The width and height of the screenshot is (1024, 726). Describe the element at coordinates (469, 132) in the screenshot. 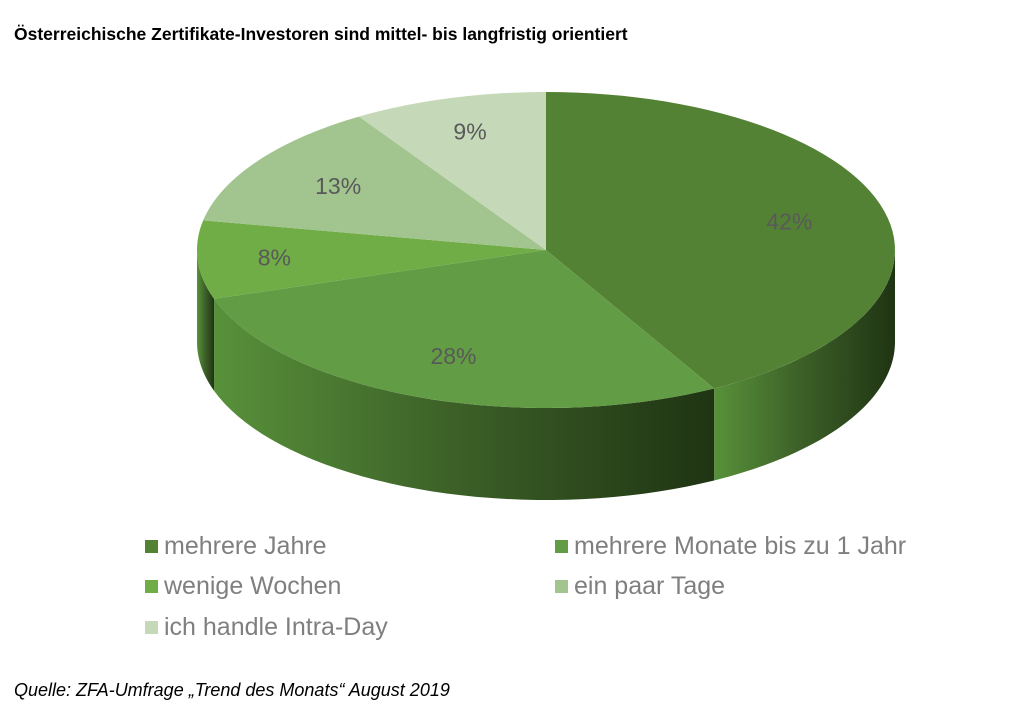

I see `data-label: 9%` at that location.